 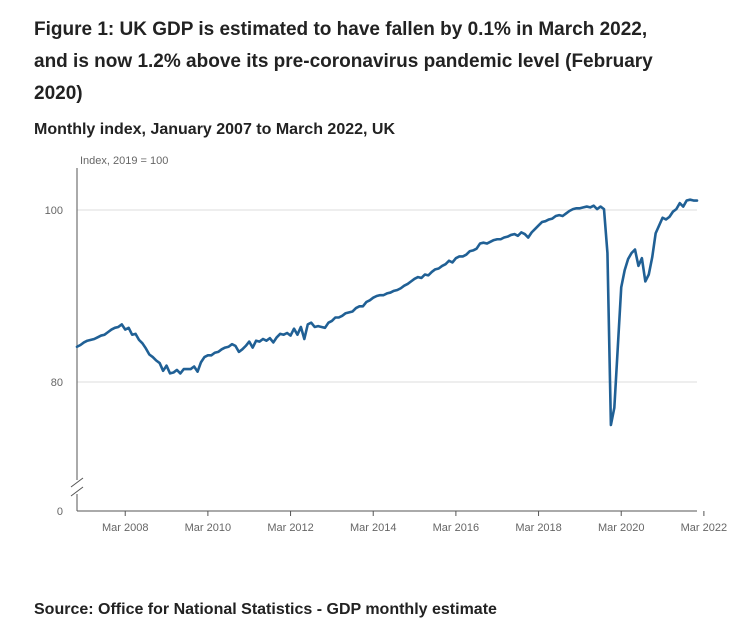 What do you see at coordinates (456, 528) in the screenshot?
I see `x-tick-label-4: Mar 2016` at bounding box center [456, 528].